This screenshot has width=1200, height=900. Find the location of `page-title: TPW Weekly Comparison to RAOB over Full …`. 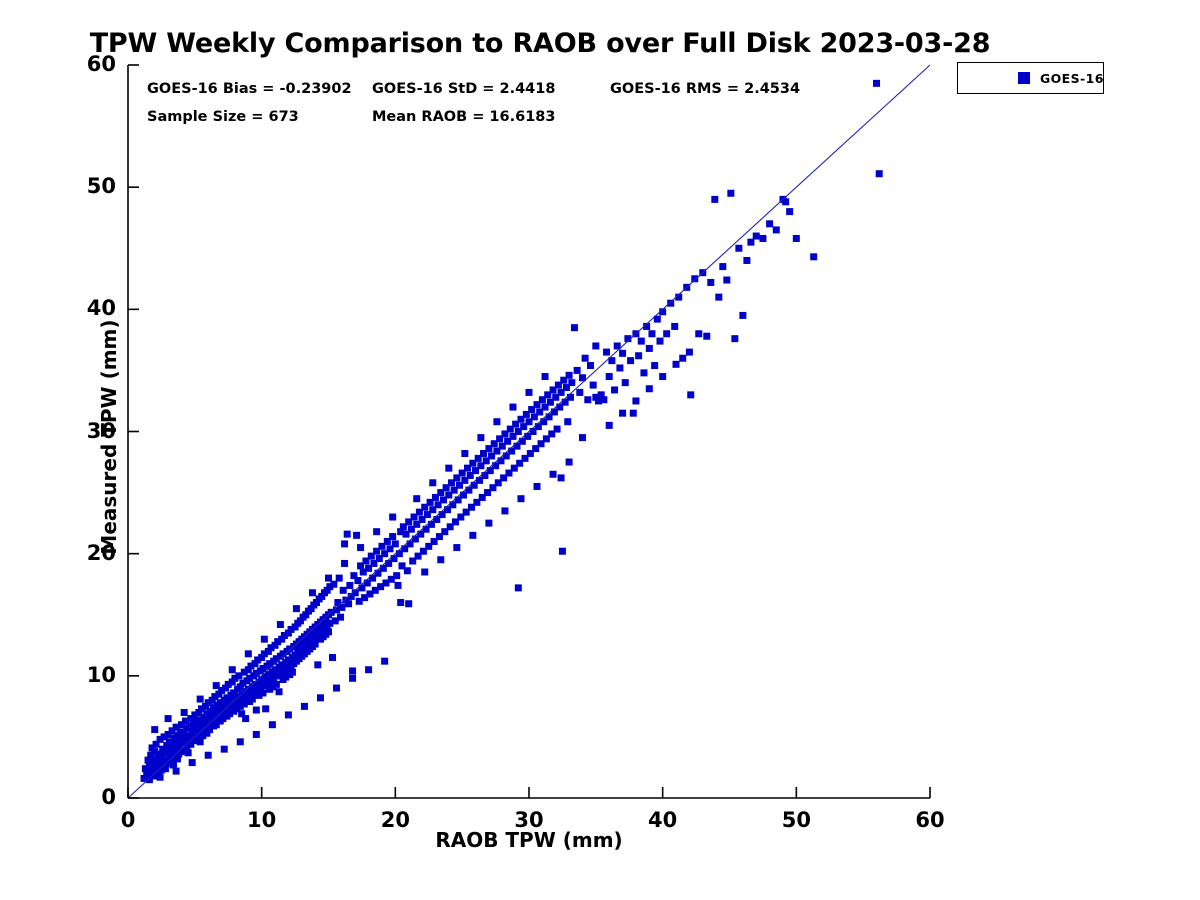

page-title: TPW Weekly Comparison to RAOB over Full … is located at coordinates (540, 43).